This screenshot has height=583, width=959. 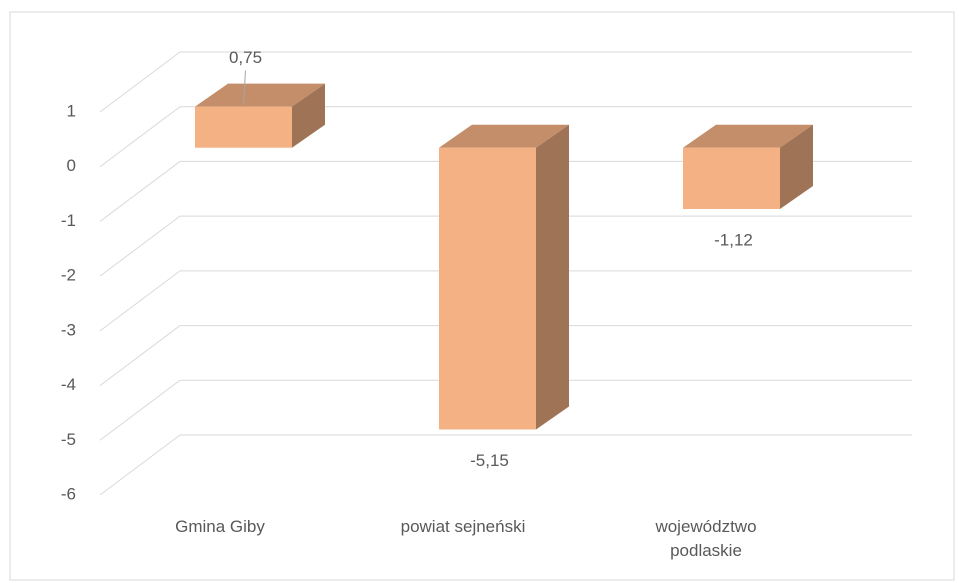 What do you see at coordinates (68, 220) in the screenshot?
I see `y-tick-label: -1` at bounding box center [68, 220].